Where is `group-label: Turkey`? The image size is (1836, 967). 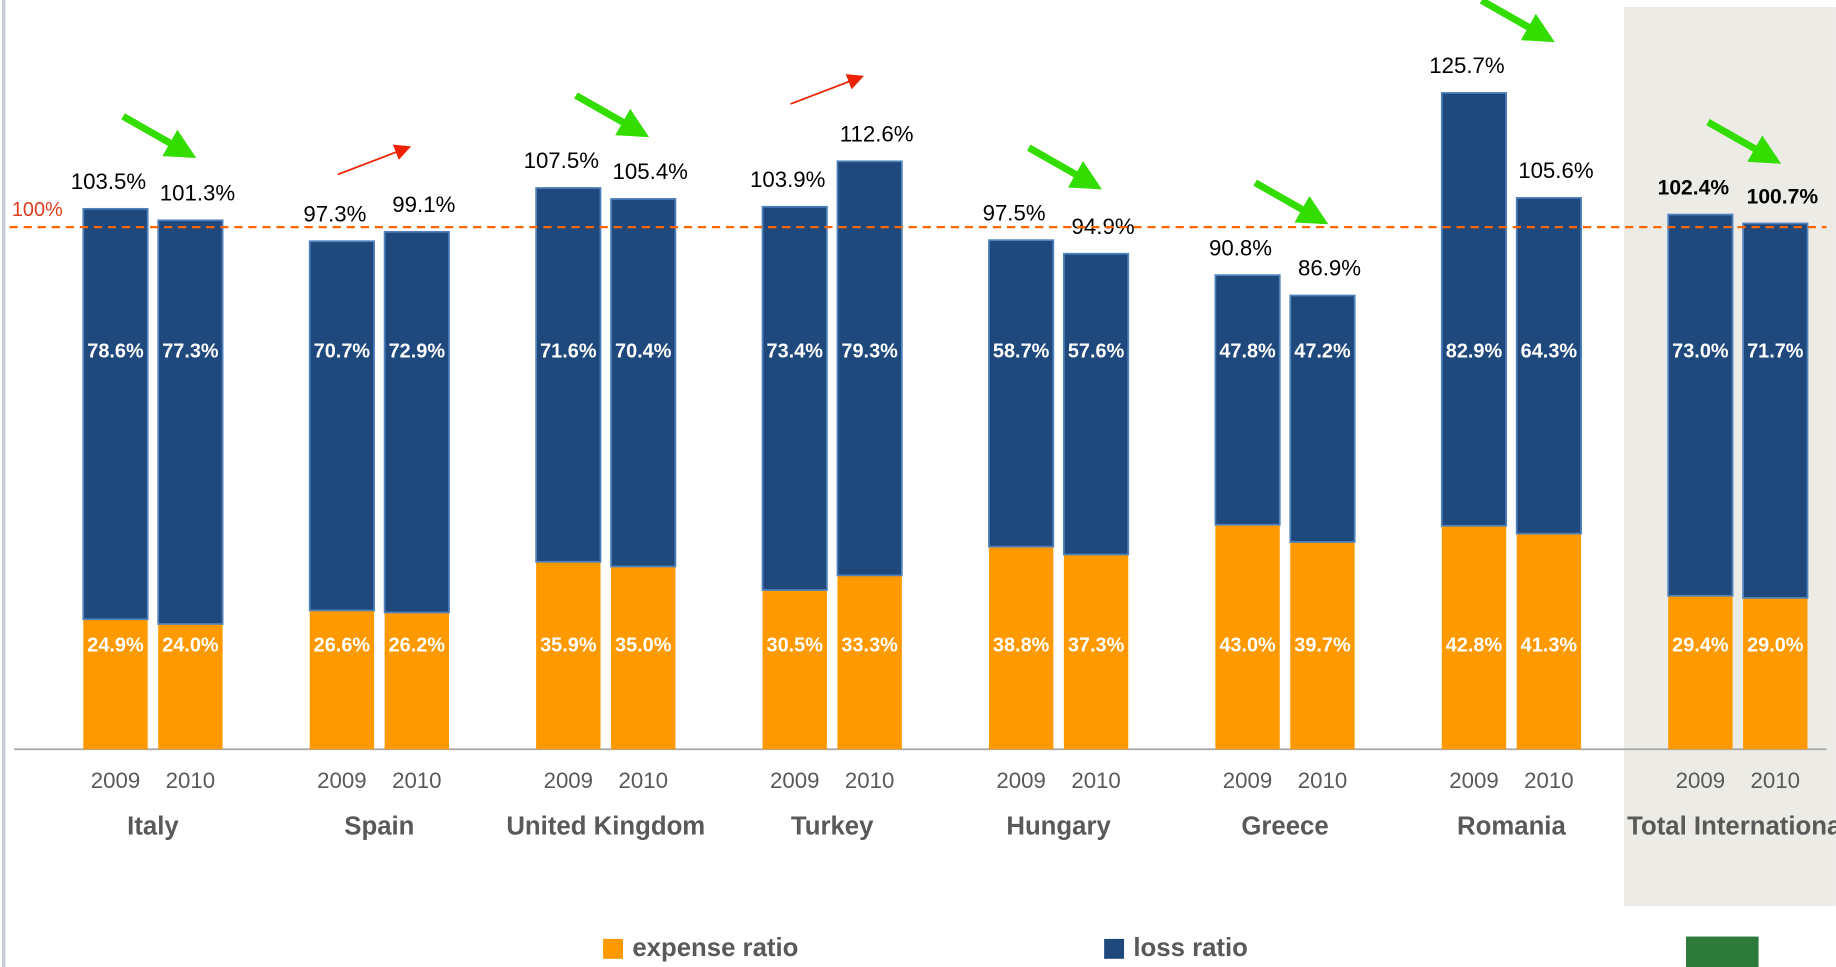
group-label: Turkey is located at coordinates (832, 826).